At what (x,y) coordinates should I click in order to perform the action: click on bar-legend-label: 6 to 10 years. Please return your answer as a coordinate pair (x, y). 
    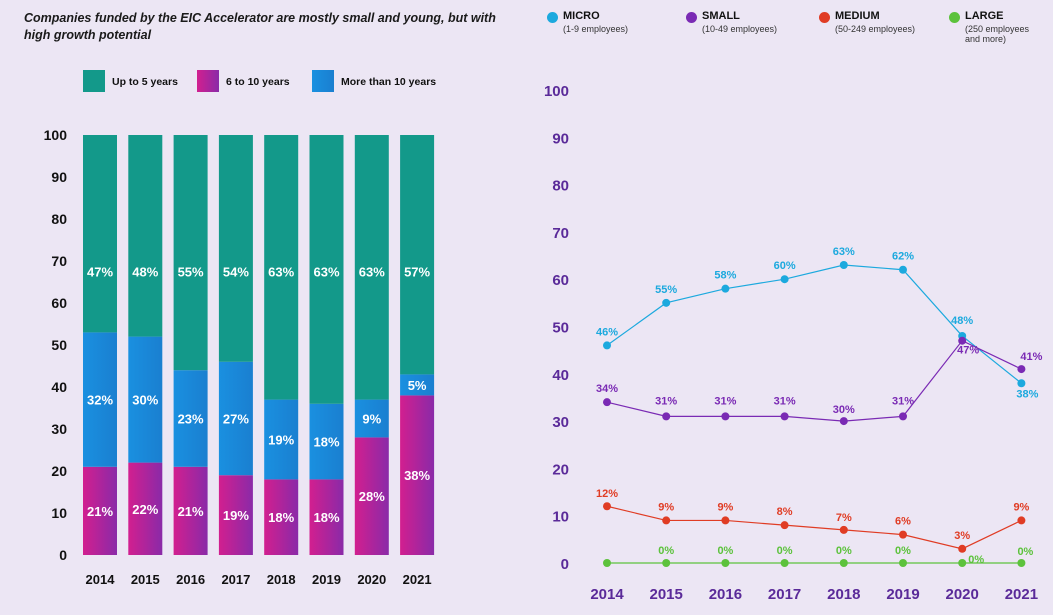
    Looking at the image, I should click on (258, 82).